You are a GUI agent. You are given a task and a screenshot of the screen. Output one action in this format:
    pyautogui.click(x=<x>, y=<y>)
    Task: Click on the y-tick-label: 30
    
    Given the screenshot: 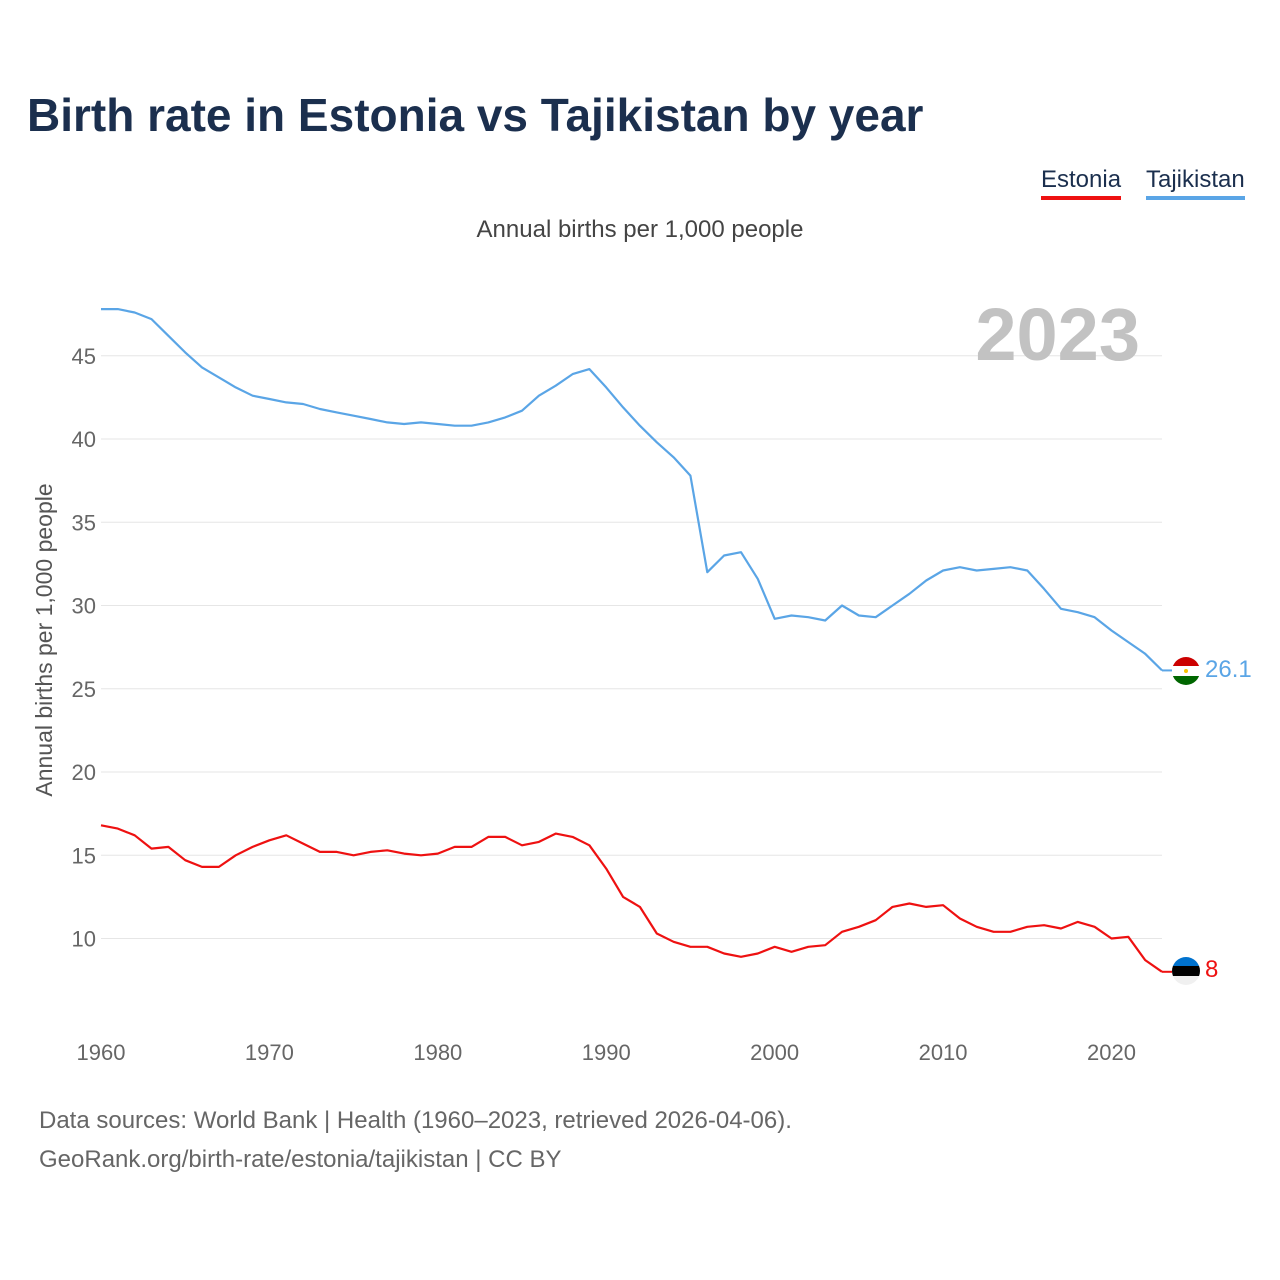 What is the action you would take?
    pyautogui.click(x=84, y=606)
    